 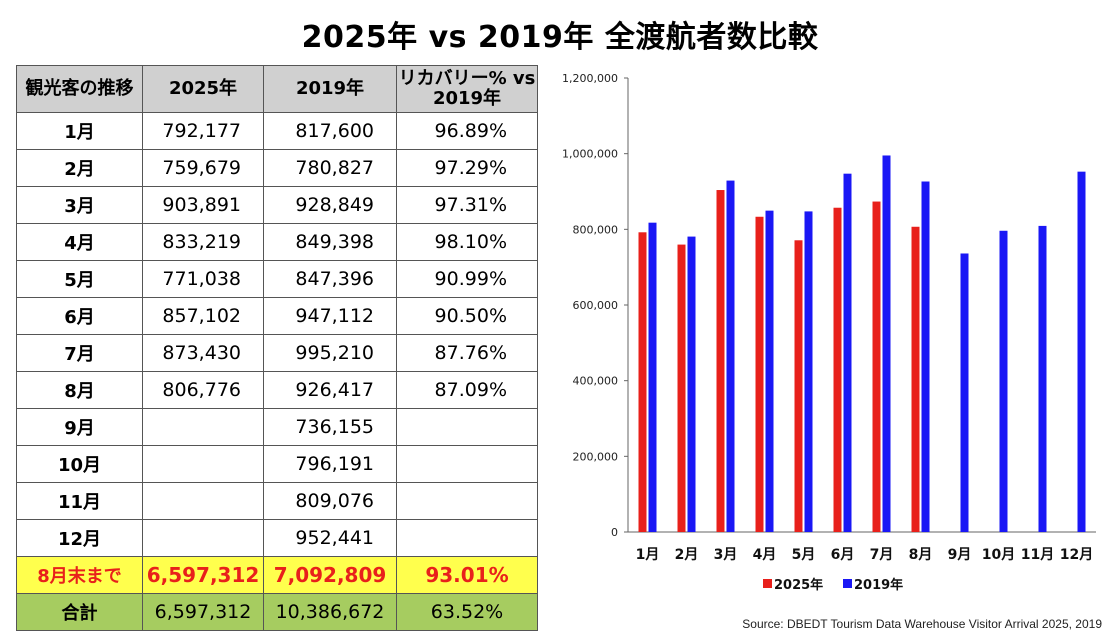 What do you see at coordinates (79, 575) in the screenshot?
I see `ytd-row-label: 8月末まで` at bounding box center [79, 575].